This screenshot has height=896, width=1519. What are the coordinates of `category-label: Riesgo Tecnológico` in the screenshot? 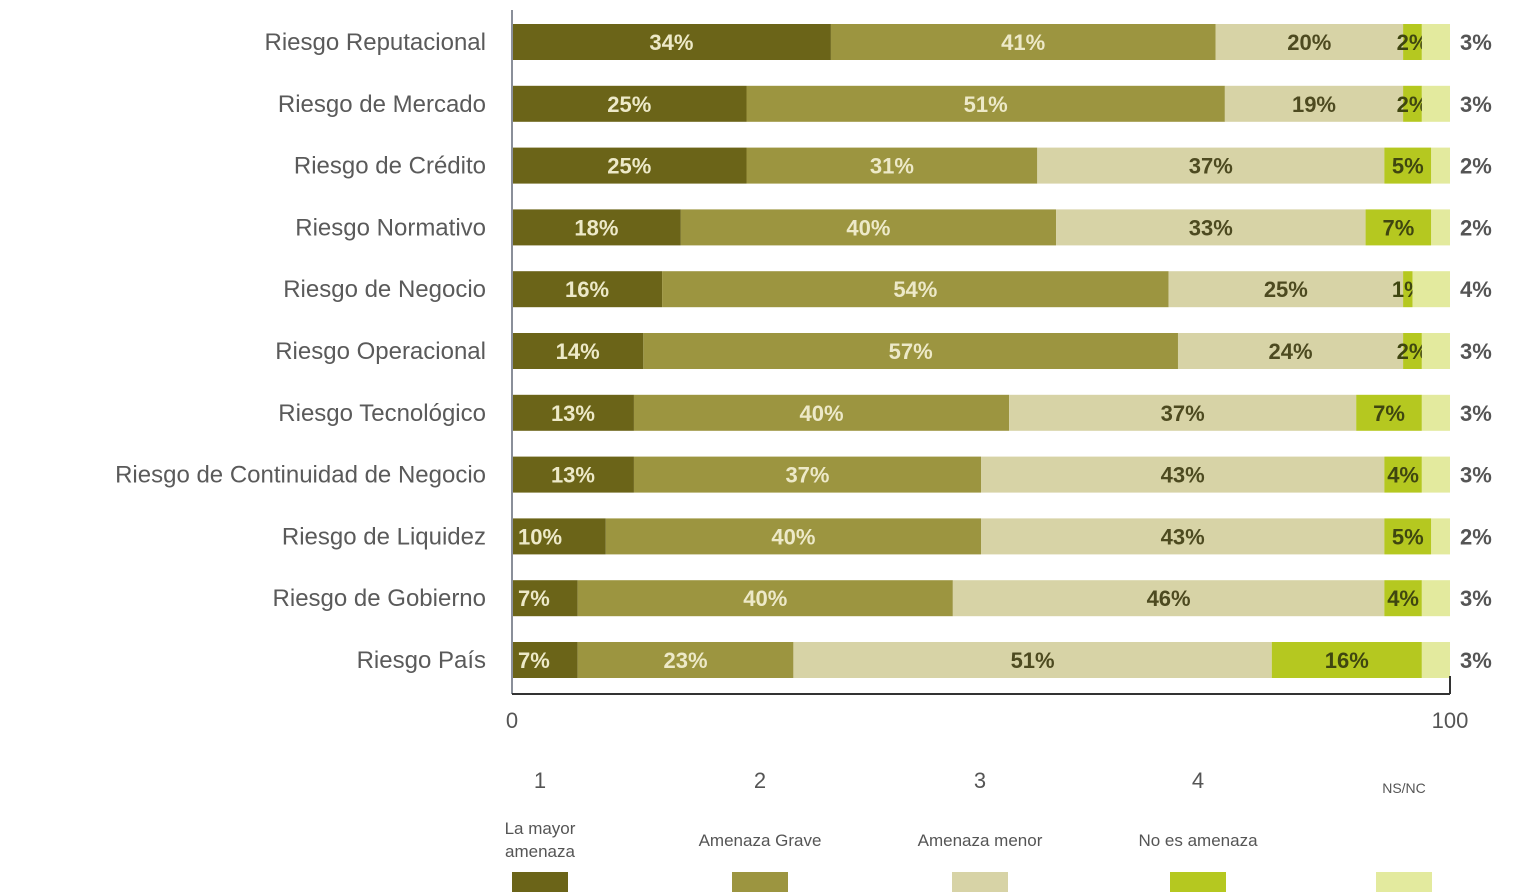 It's located at (382, 413).